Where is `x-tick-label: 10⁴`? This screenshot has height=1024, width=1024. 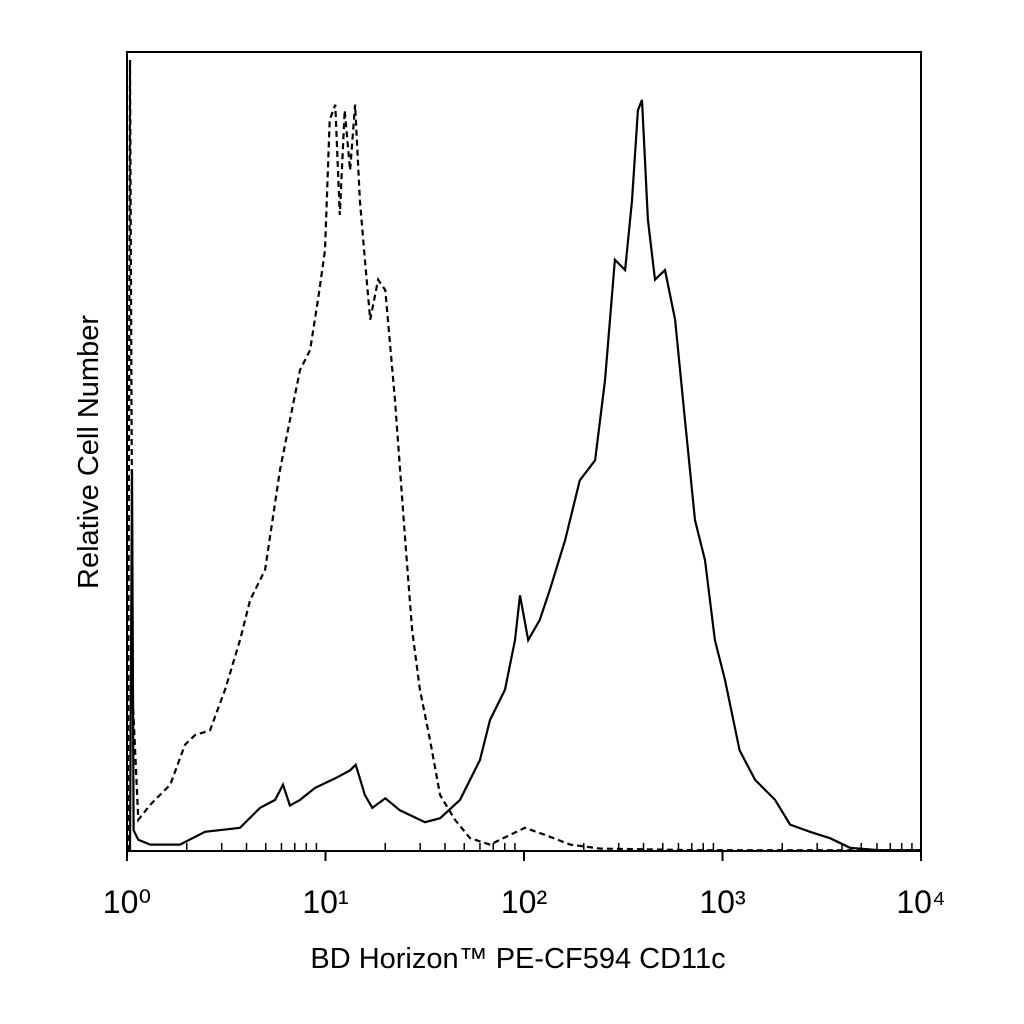 x-tick-label: 10⁴ is located at coordinates (920, 902).